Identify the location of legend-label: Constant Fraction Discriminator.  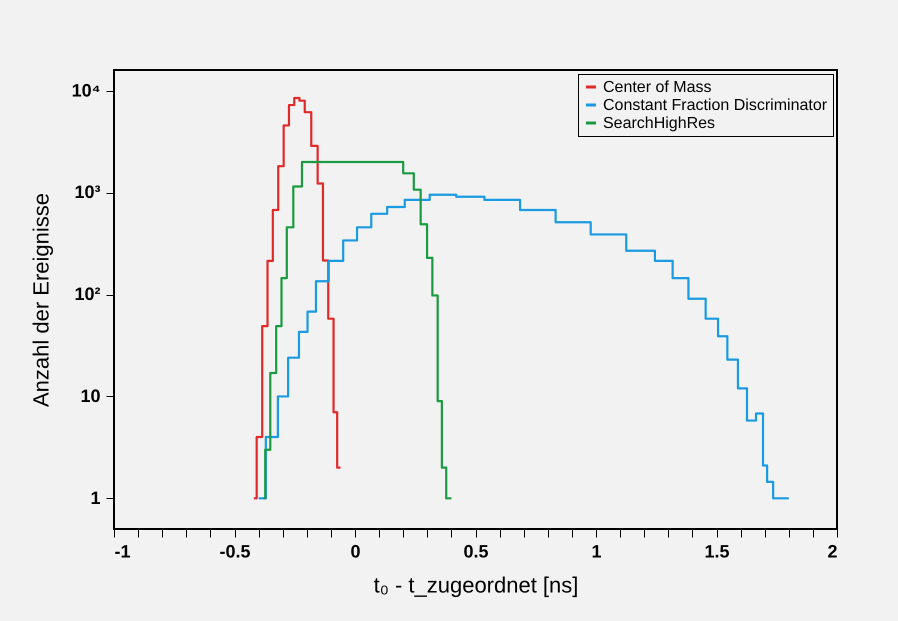
(715, 105).